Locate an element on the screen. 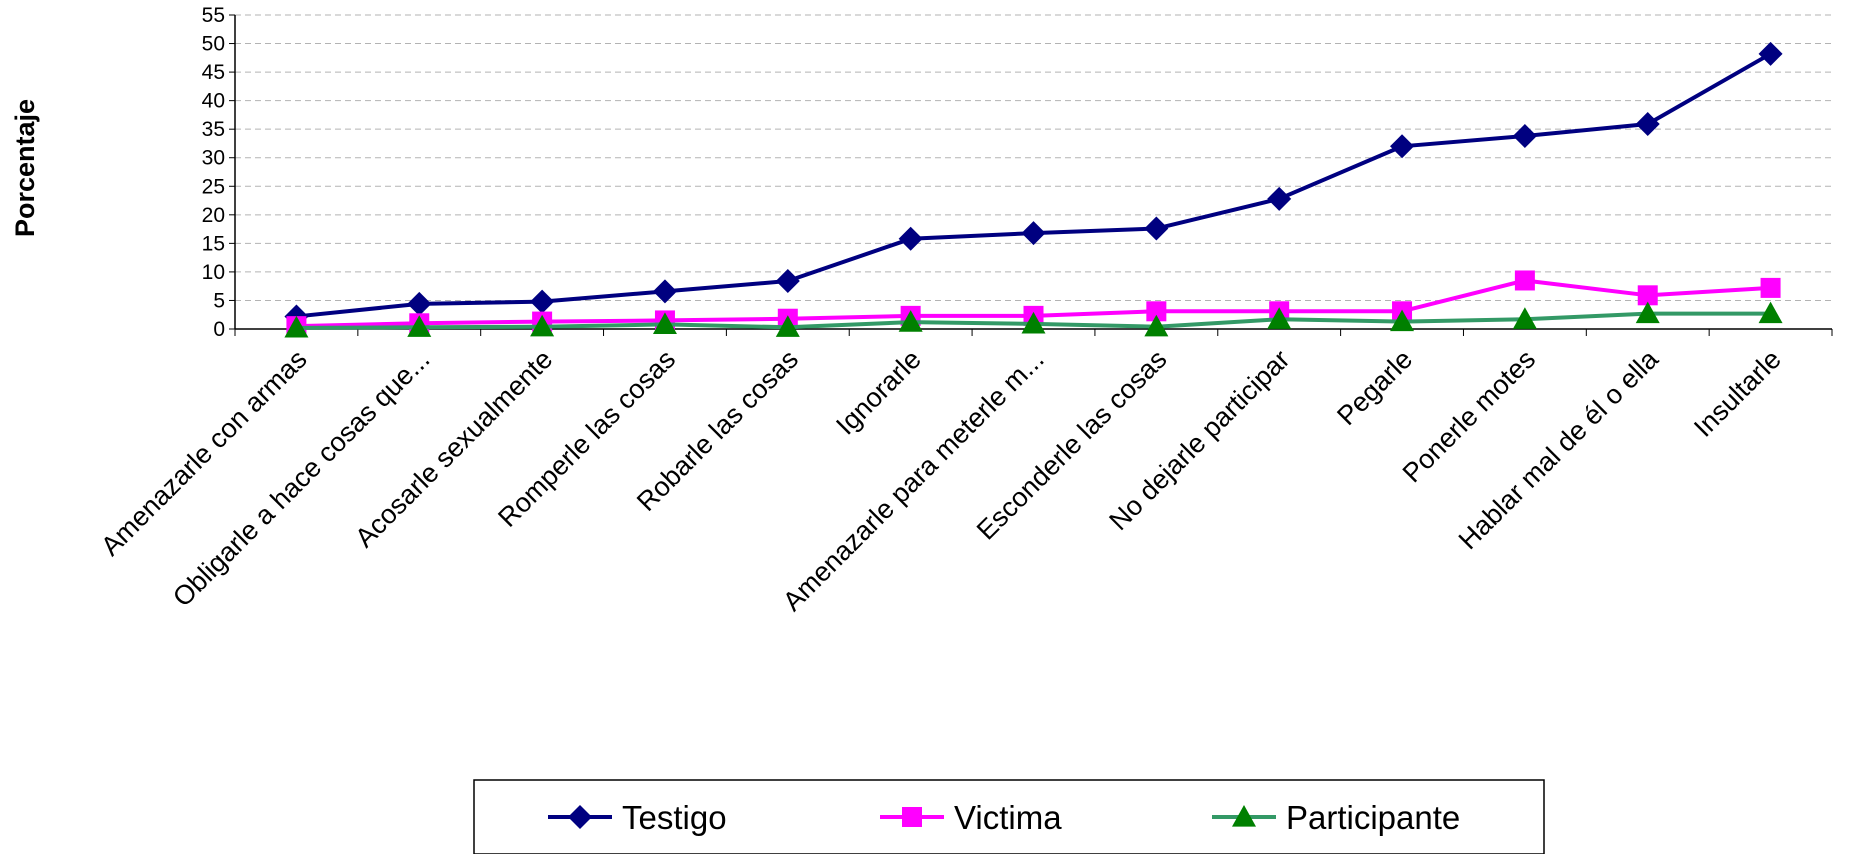 Image resolution: width=1858 pixels, height=854 pixels. legend-label: Participante is located at coordinates (1373, 817).